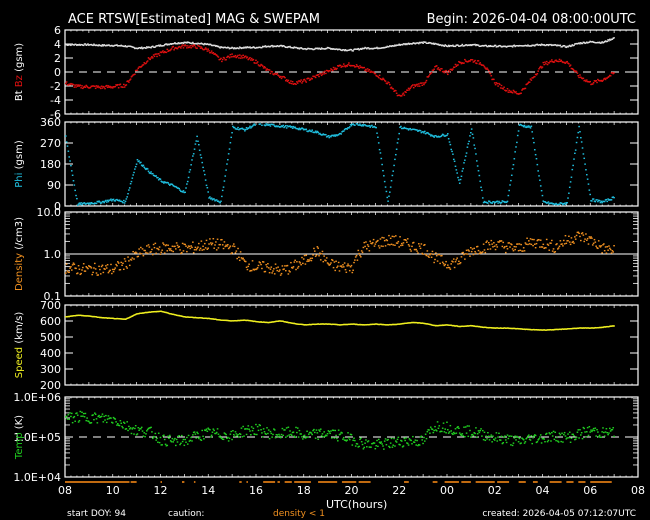 Image resolution: width=650 pixels, height=520 pixels. What do you see at coordinates (299, 514) in the screenshot?
I see `caution-density-note: density < 1` at bounding box center [299, 514].